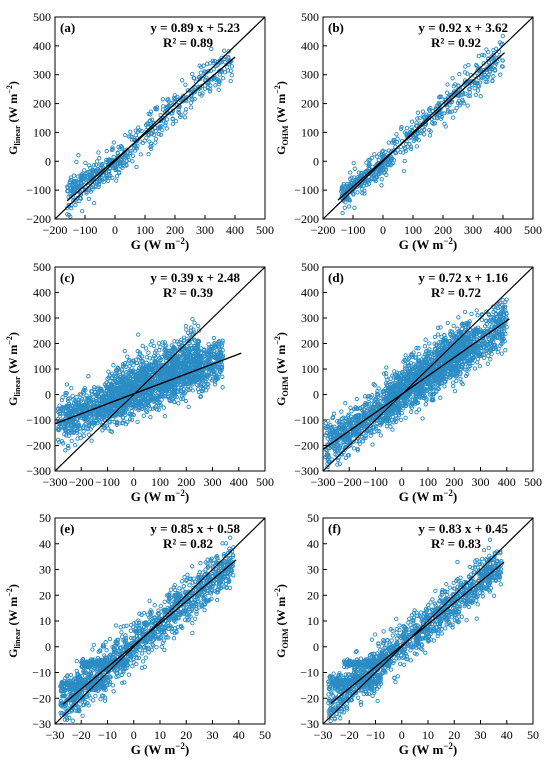 The image size is (550, 765). What do you see at coordinates (336, 27) in the screenshot?
I see `panel-label: (b)` at bounding box center [336, 27].